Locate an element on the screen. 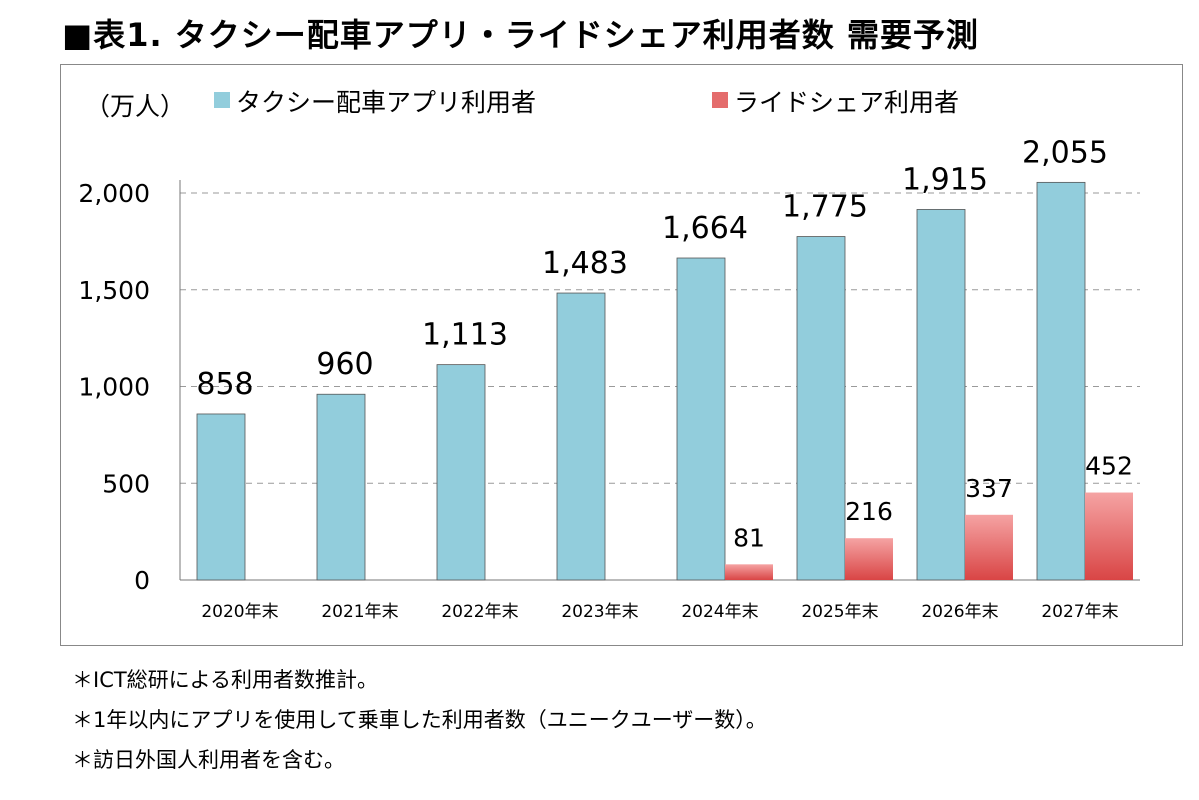  x-tick-label-6: 2026年末 is located at coordinates (959, 612).